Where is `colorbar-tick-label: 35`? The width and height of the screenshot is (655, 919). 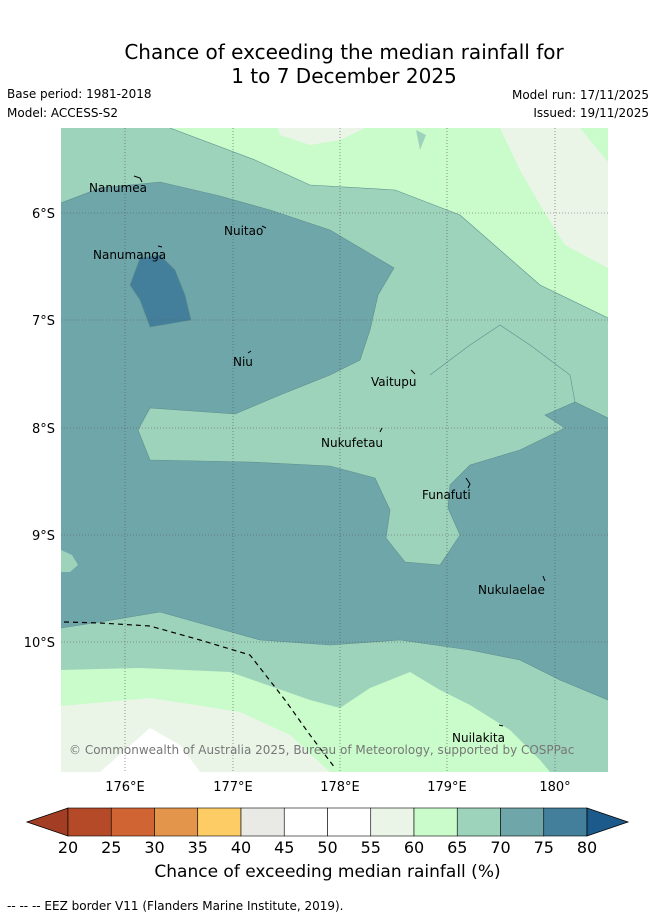 colorbar-tick-label: 35 is located at coordinates (198, 847).